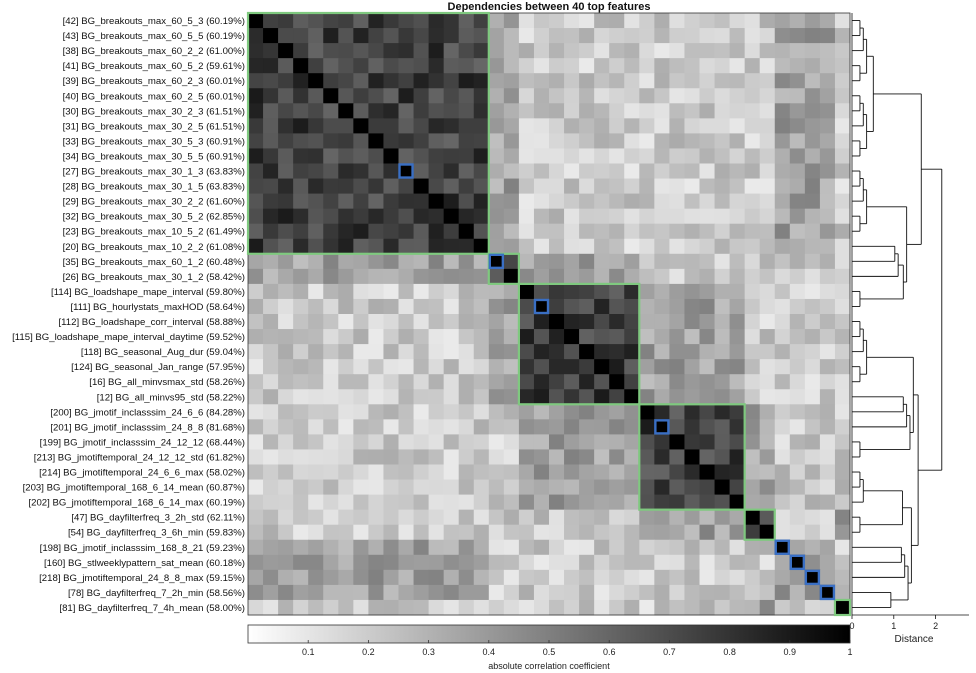 The height and width of the screenshot is (673, 976). What do you see at coordinates (154, 262) in the screenshot?
I see `row-label: [35] BG_breakouts_max_60_1_2 (60.48%)` at bounding box center [154, 262].